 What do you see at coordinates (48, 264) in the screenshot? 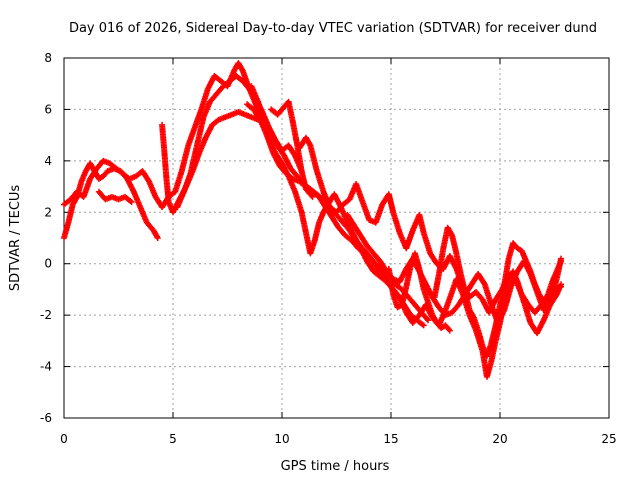
I see `y-tick-label: 0` at bounding box center [48, 264].